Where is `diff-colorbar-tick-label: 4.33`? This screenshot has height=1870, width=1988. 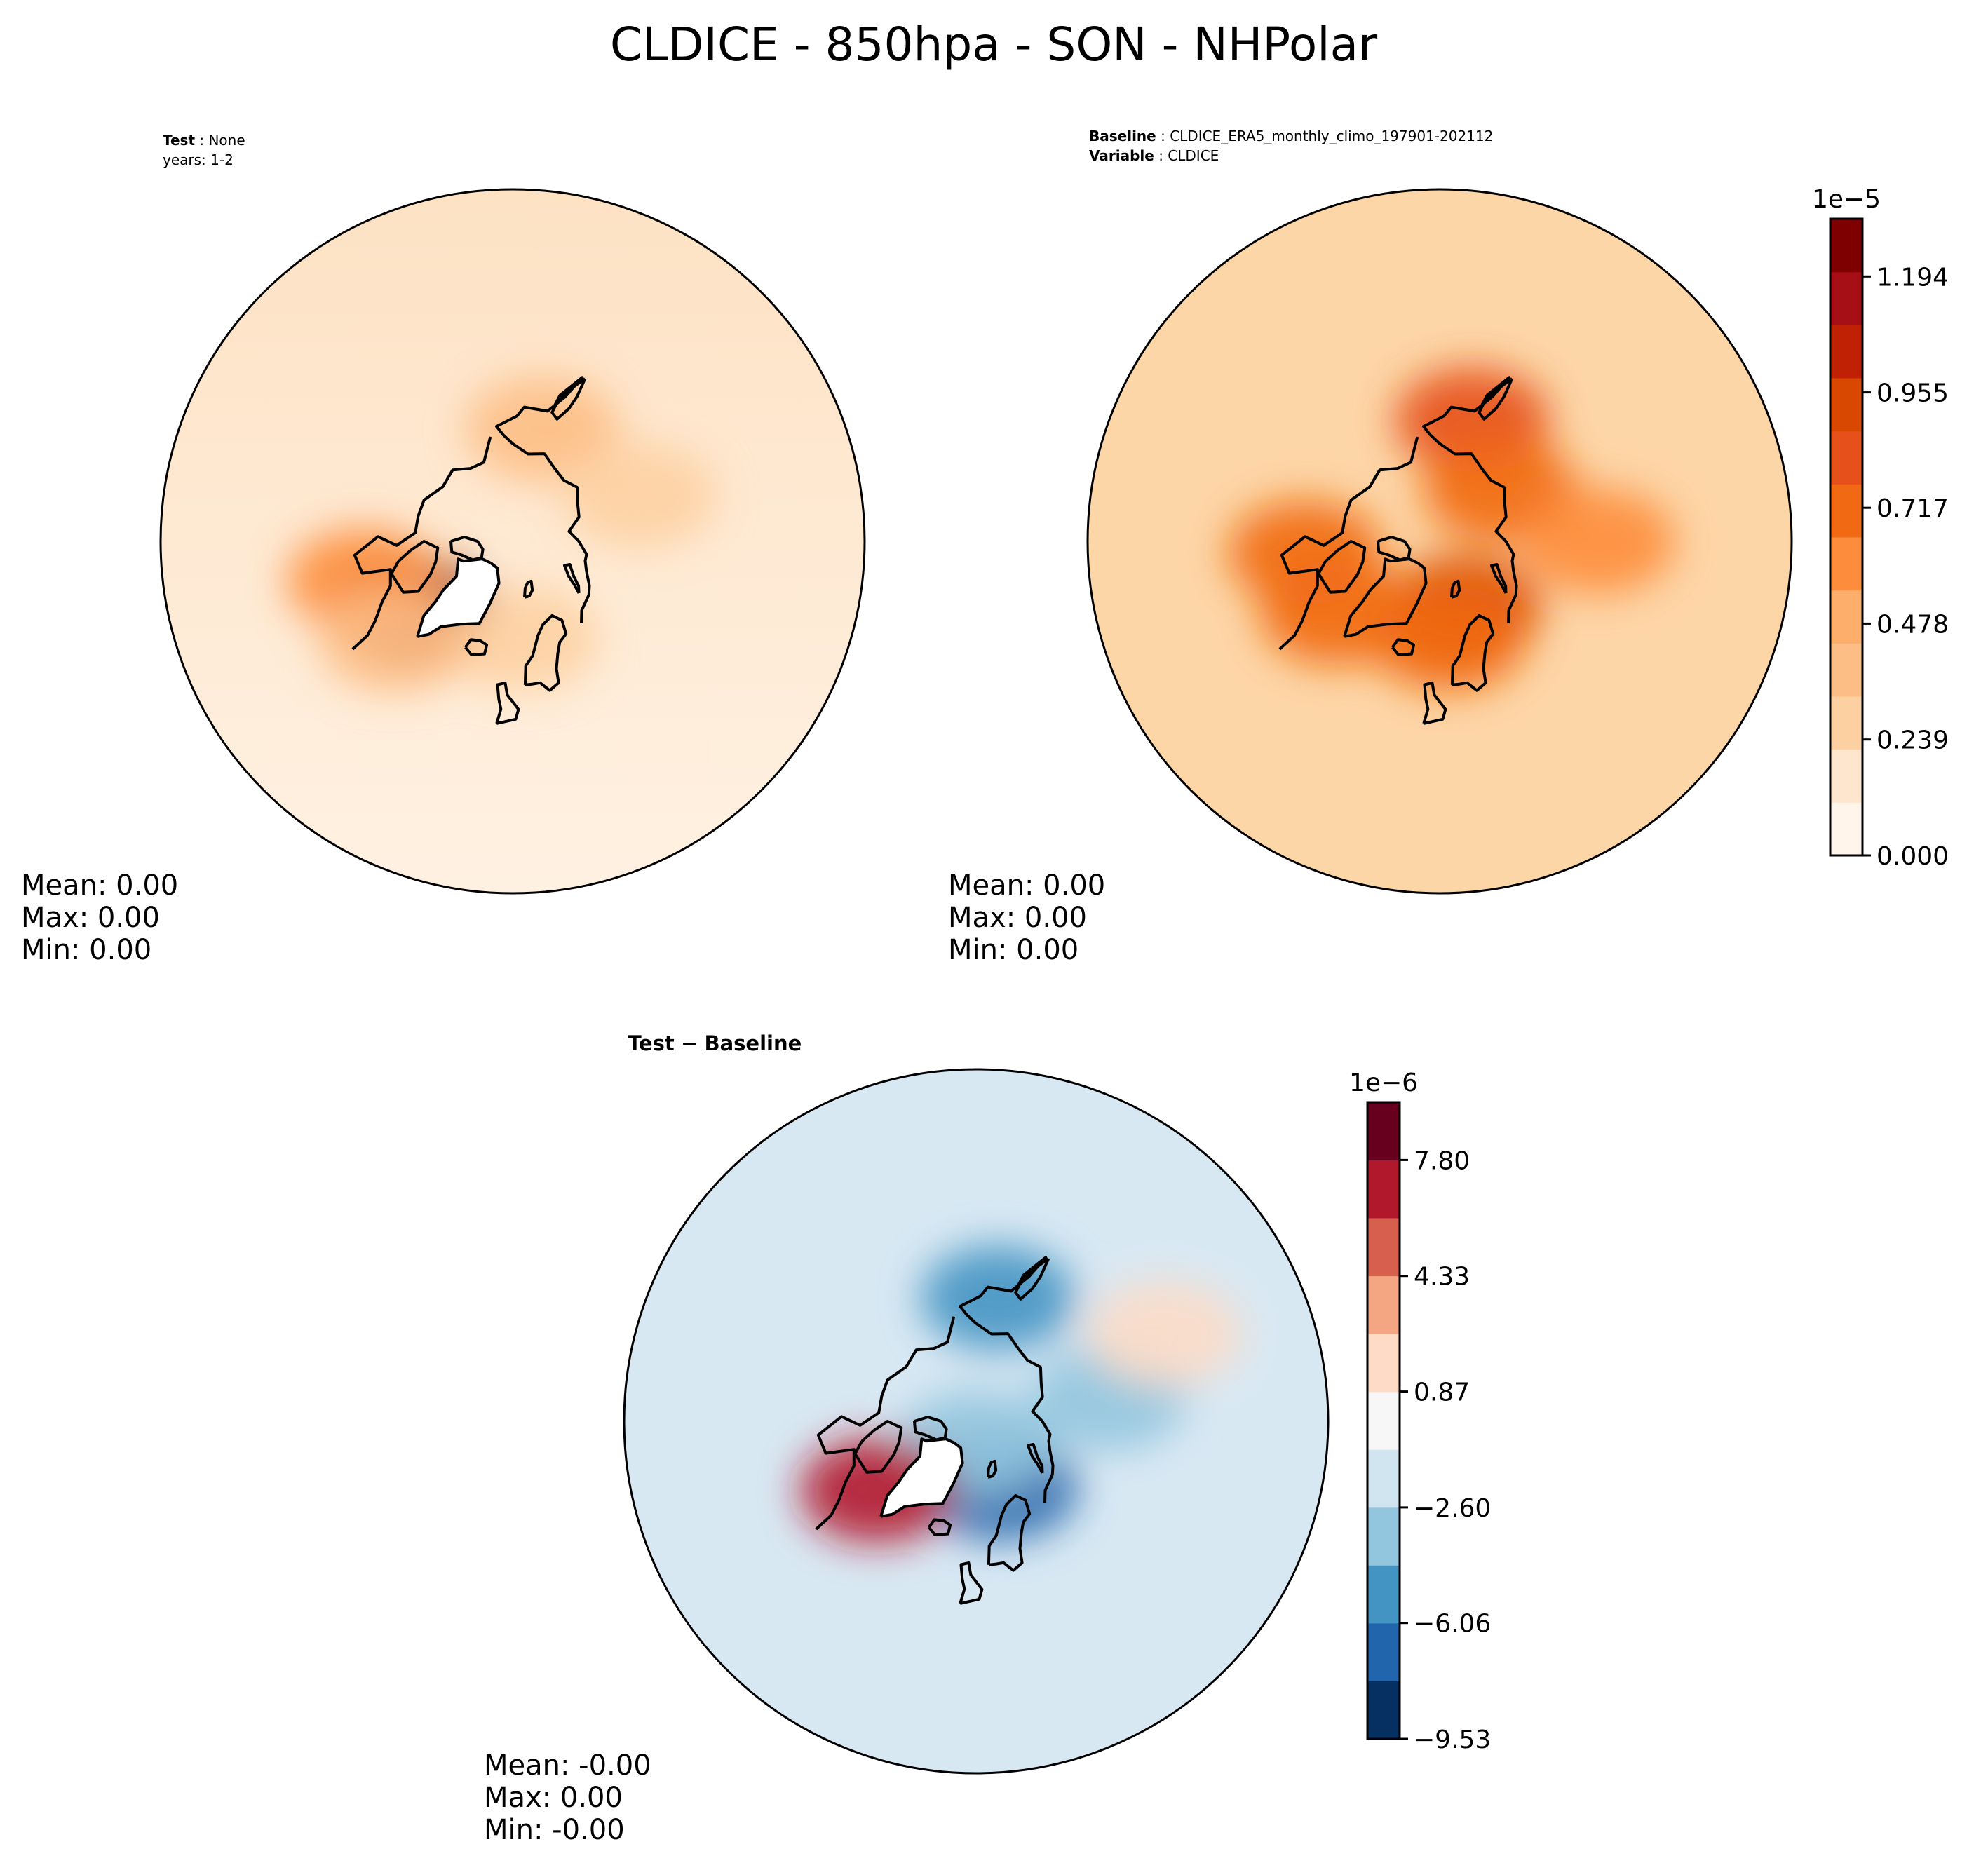
diff-colorbar-tick-label: 4.33 is located at coordinates (1442, 1277).